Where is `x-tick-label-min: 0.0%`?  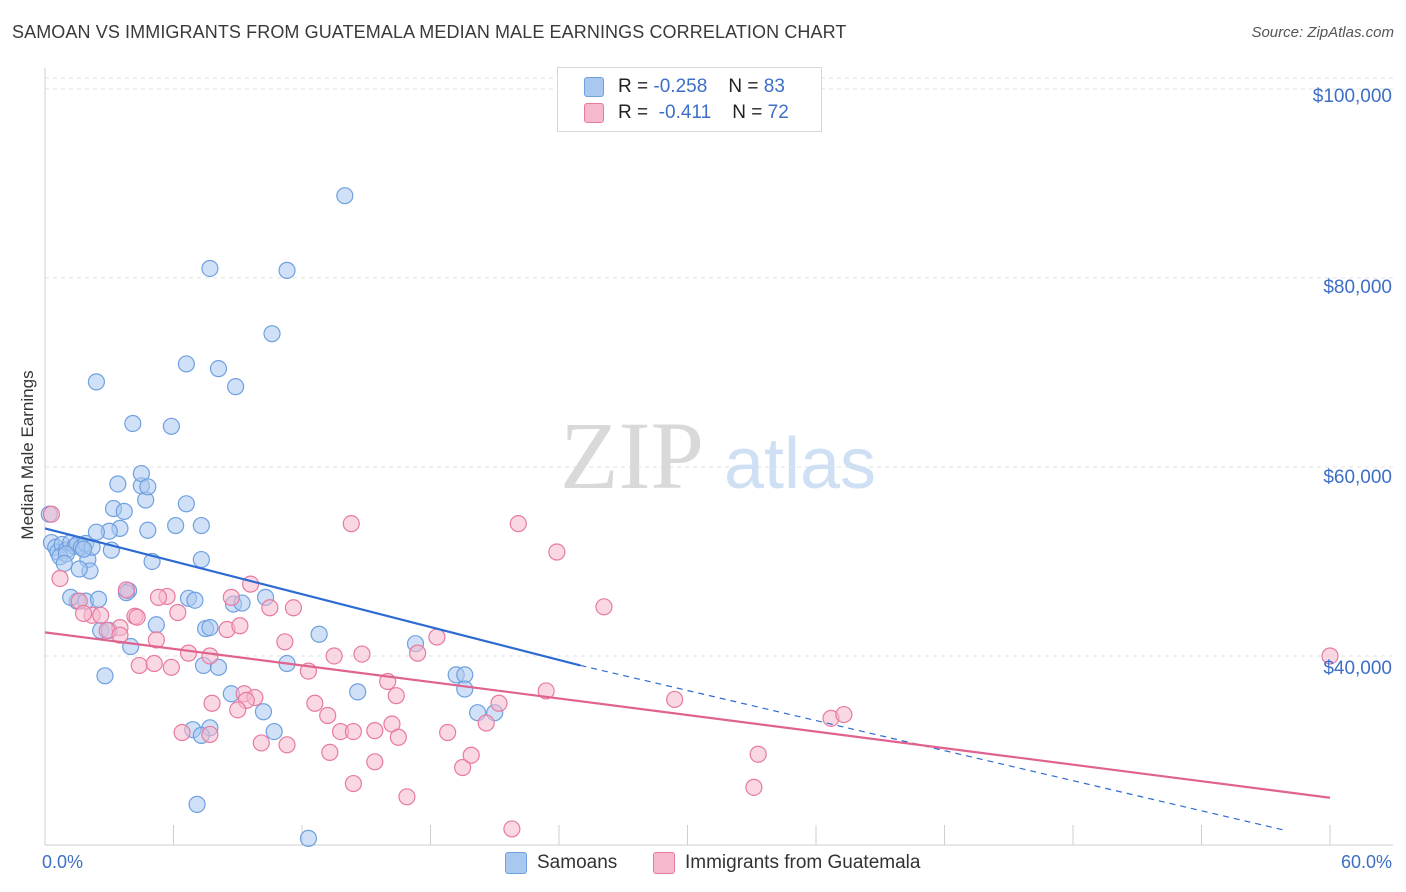 x-tick-label-min: 0.0% is located at coordinates (63, 862).